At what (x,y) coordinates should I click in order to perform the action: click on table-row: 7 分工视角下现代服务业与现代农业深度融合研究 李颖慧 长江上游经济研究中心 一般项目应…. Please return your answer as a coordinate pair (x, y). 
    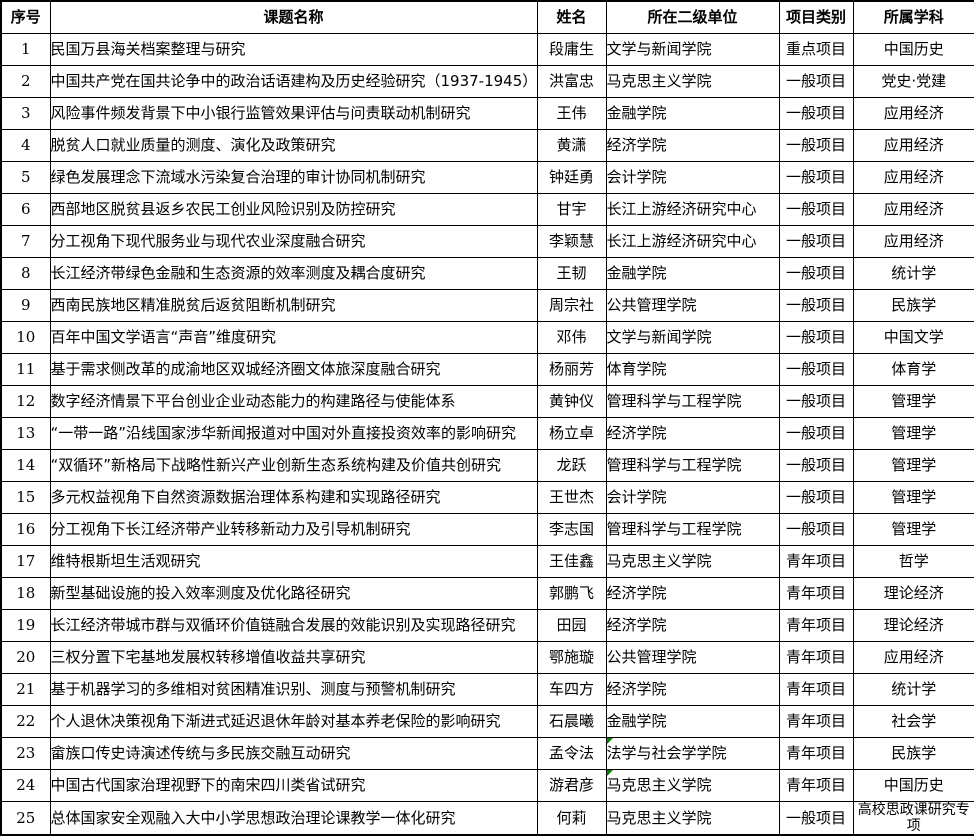
    Looking at the image, I should click on (487, 241).